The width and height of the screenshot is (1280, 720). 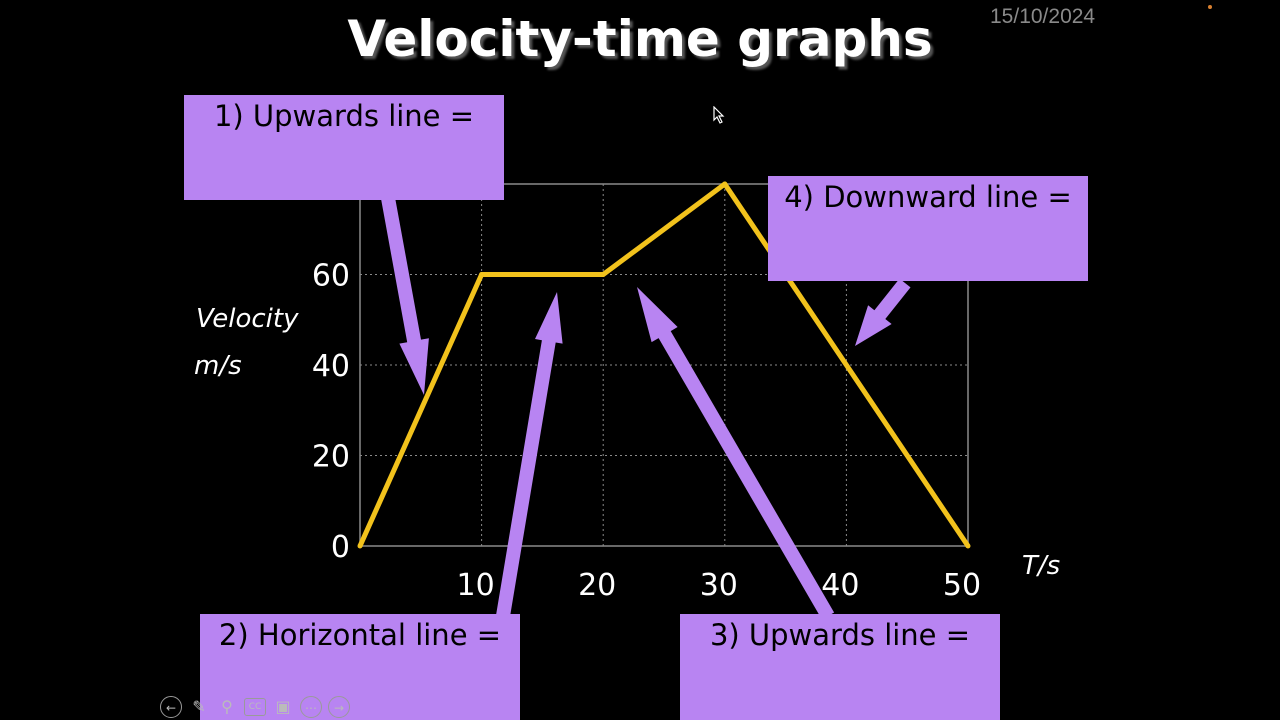 I want to click on mouse-cursor-icon, so click(x=719, y=115).